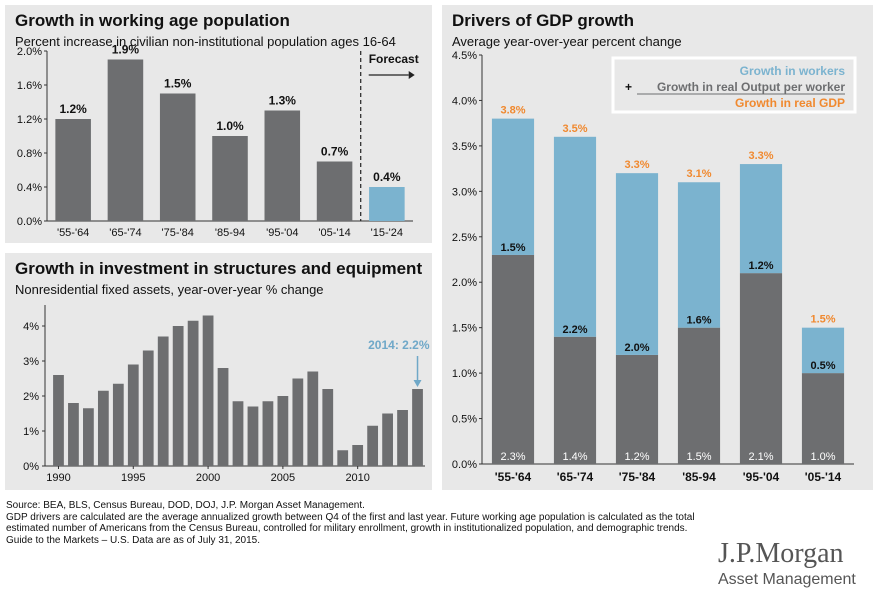 Image resolution: width=878 pixels, height=596 pixels. Describe the element at coordinates (394, 59) in the screenshot. I see `forecast-label: Forecast` at that location.